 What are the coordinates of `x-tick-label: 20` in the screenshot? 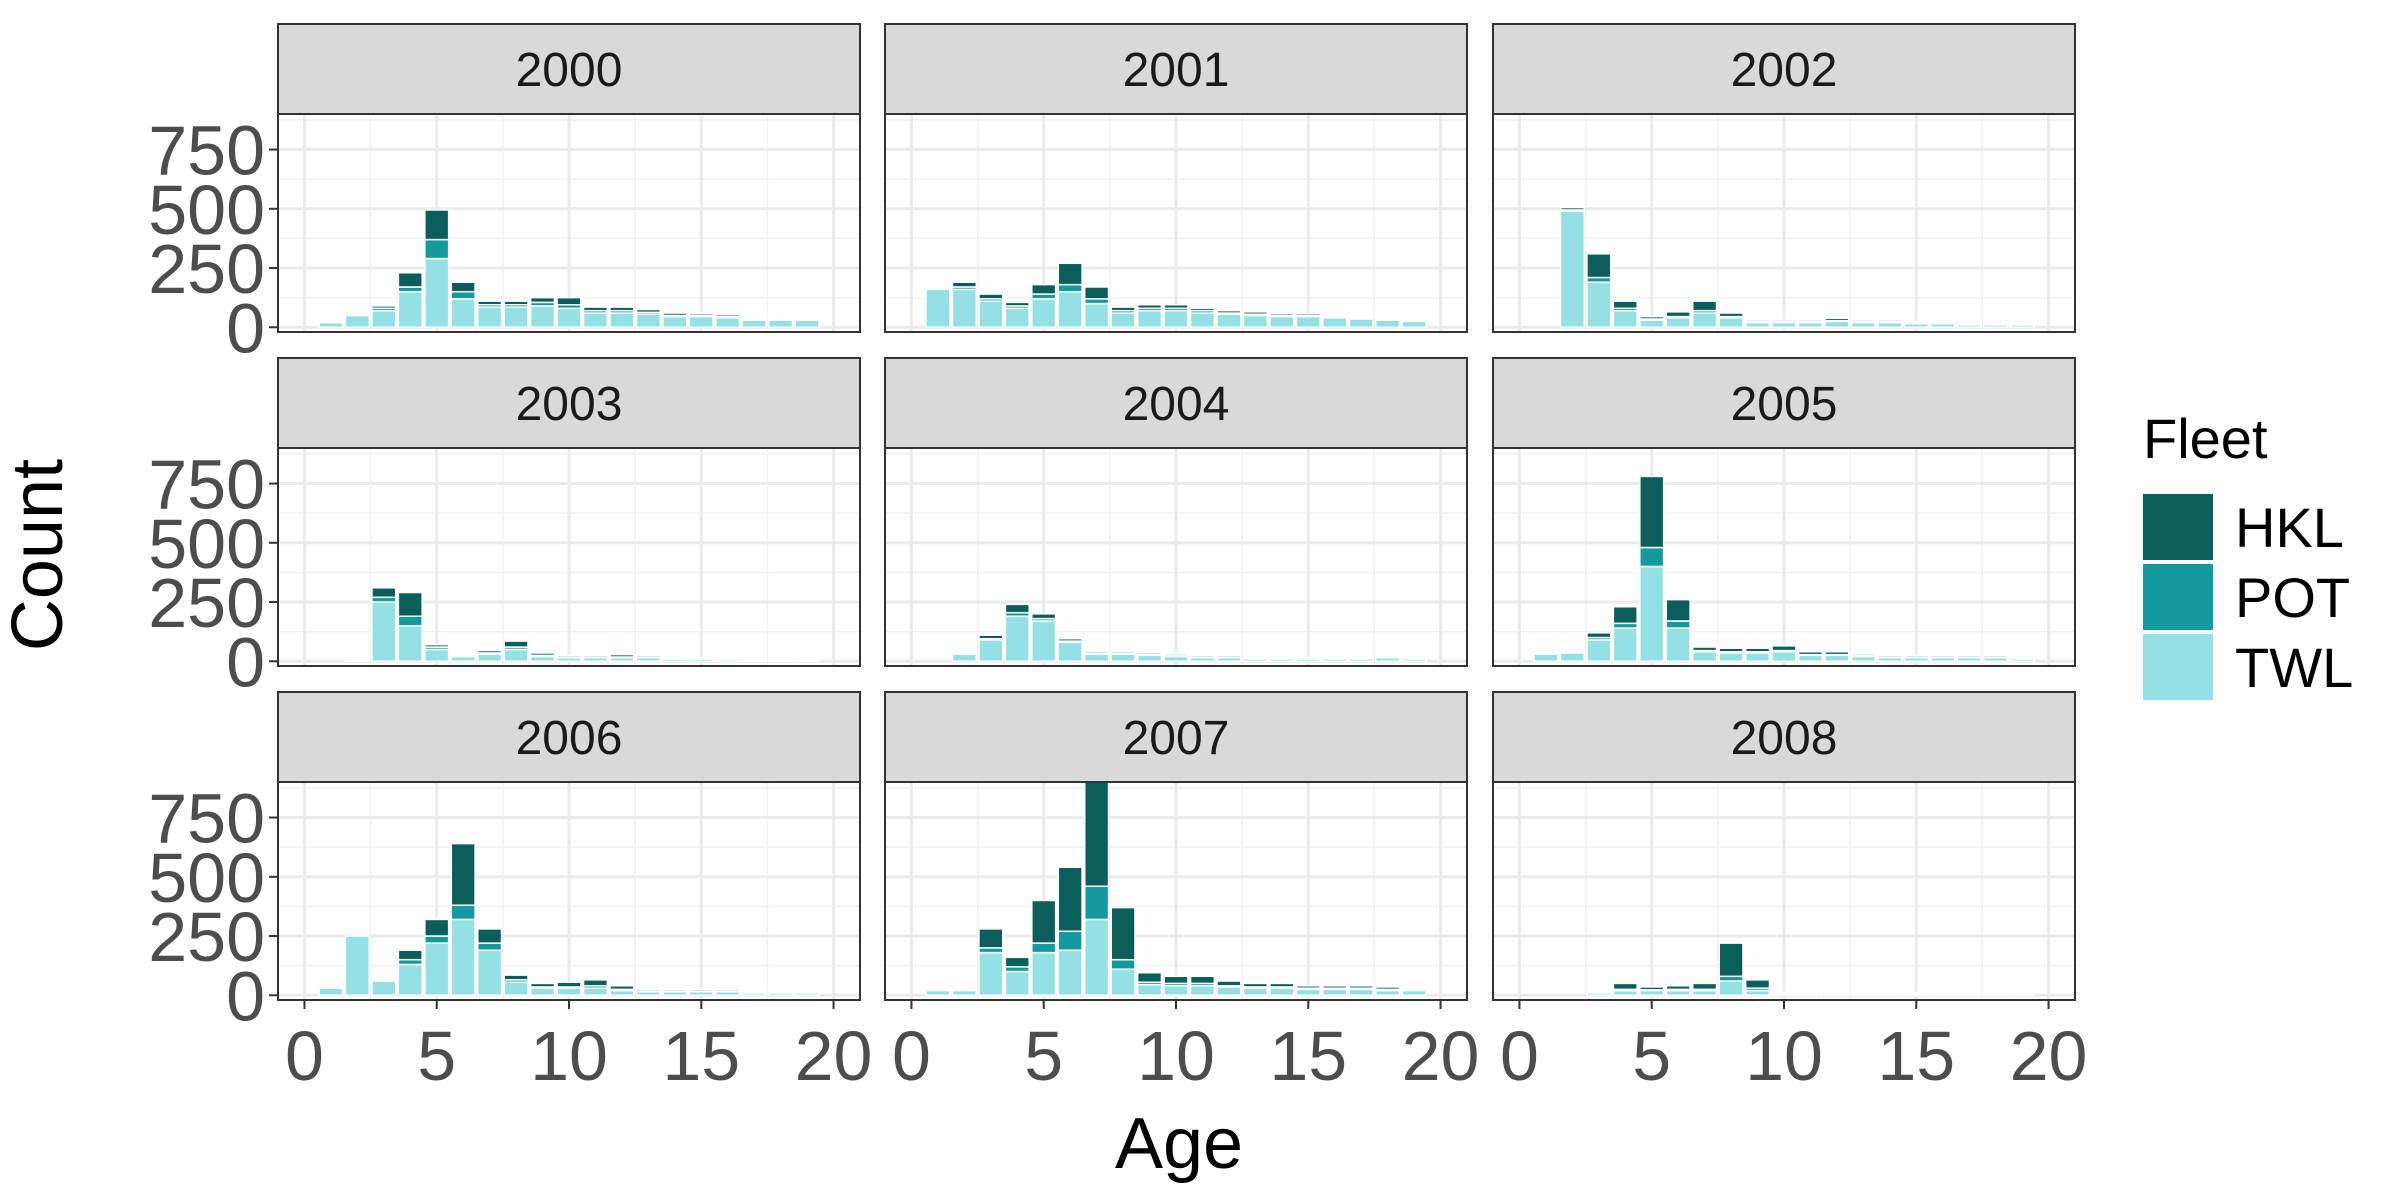 It's located at (2049, 1056).